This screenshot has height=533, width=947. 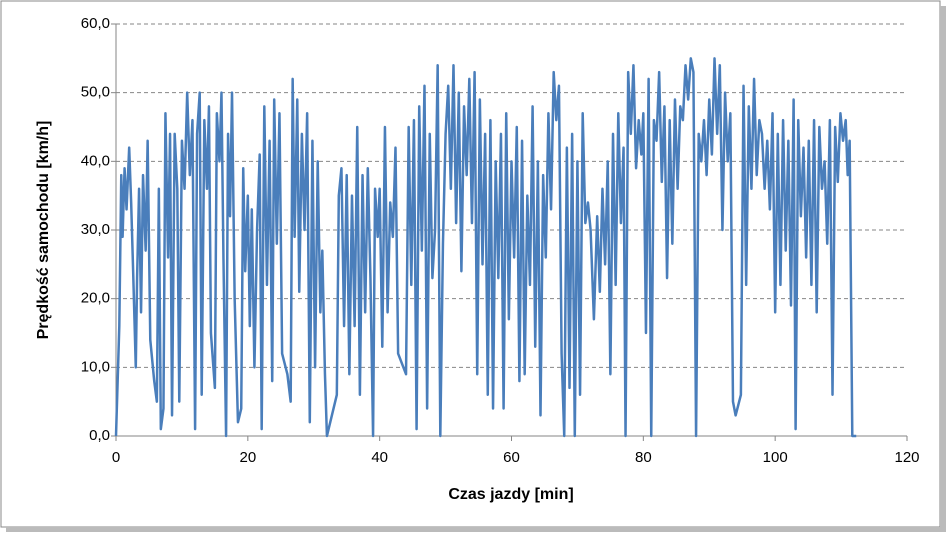 I want to click on x-tick-label: 100, so click(x=775, y=457).